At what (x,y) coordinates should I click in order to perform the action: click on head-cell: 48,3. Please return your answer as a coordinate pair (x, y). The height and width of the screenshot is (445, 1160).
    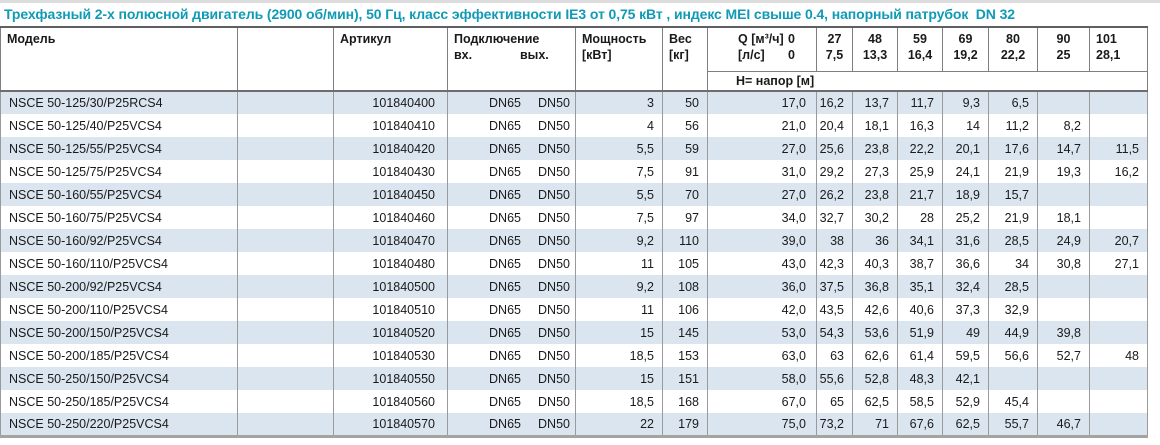
    Looking at the image, I should click on (920, 378).